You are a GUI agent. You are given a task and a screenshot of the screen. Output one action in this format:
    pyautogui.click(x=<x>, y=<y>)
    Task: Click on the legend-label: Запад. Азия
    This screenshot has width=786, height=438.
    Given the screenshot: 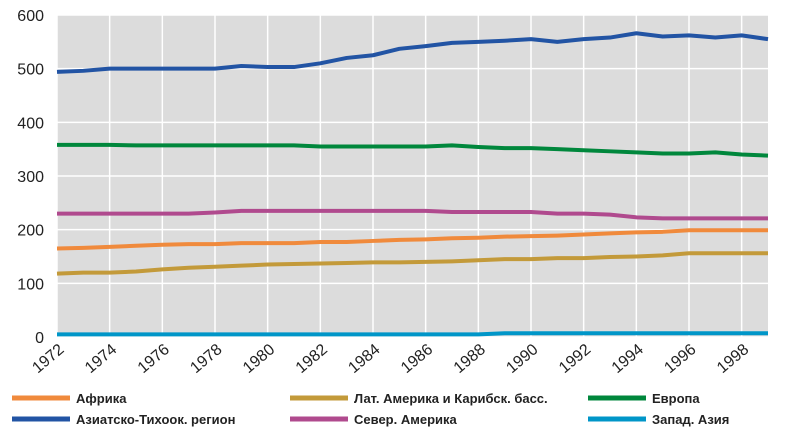 What is the action you would take?
    pyautogui.click(x=690, y=419)
    